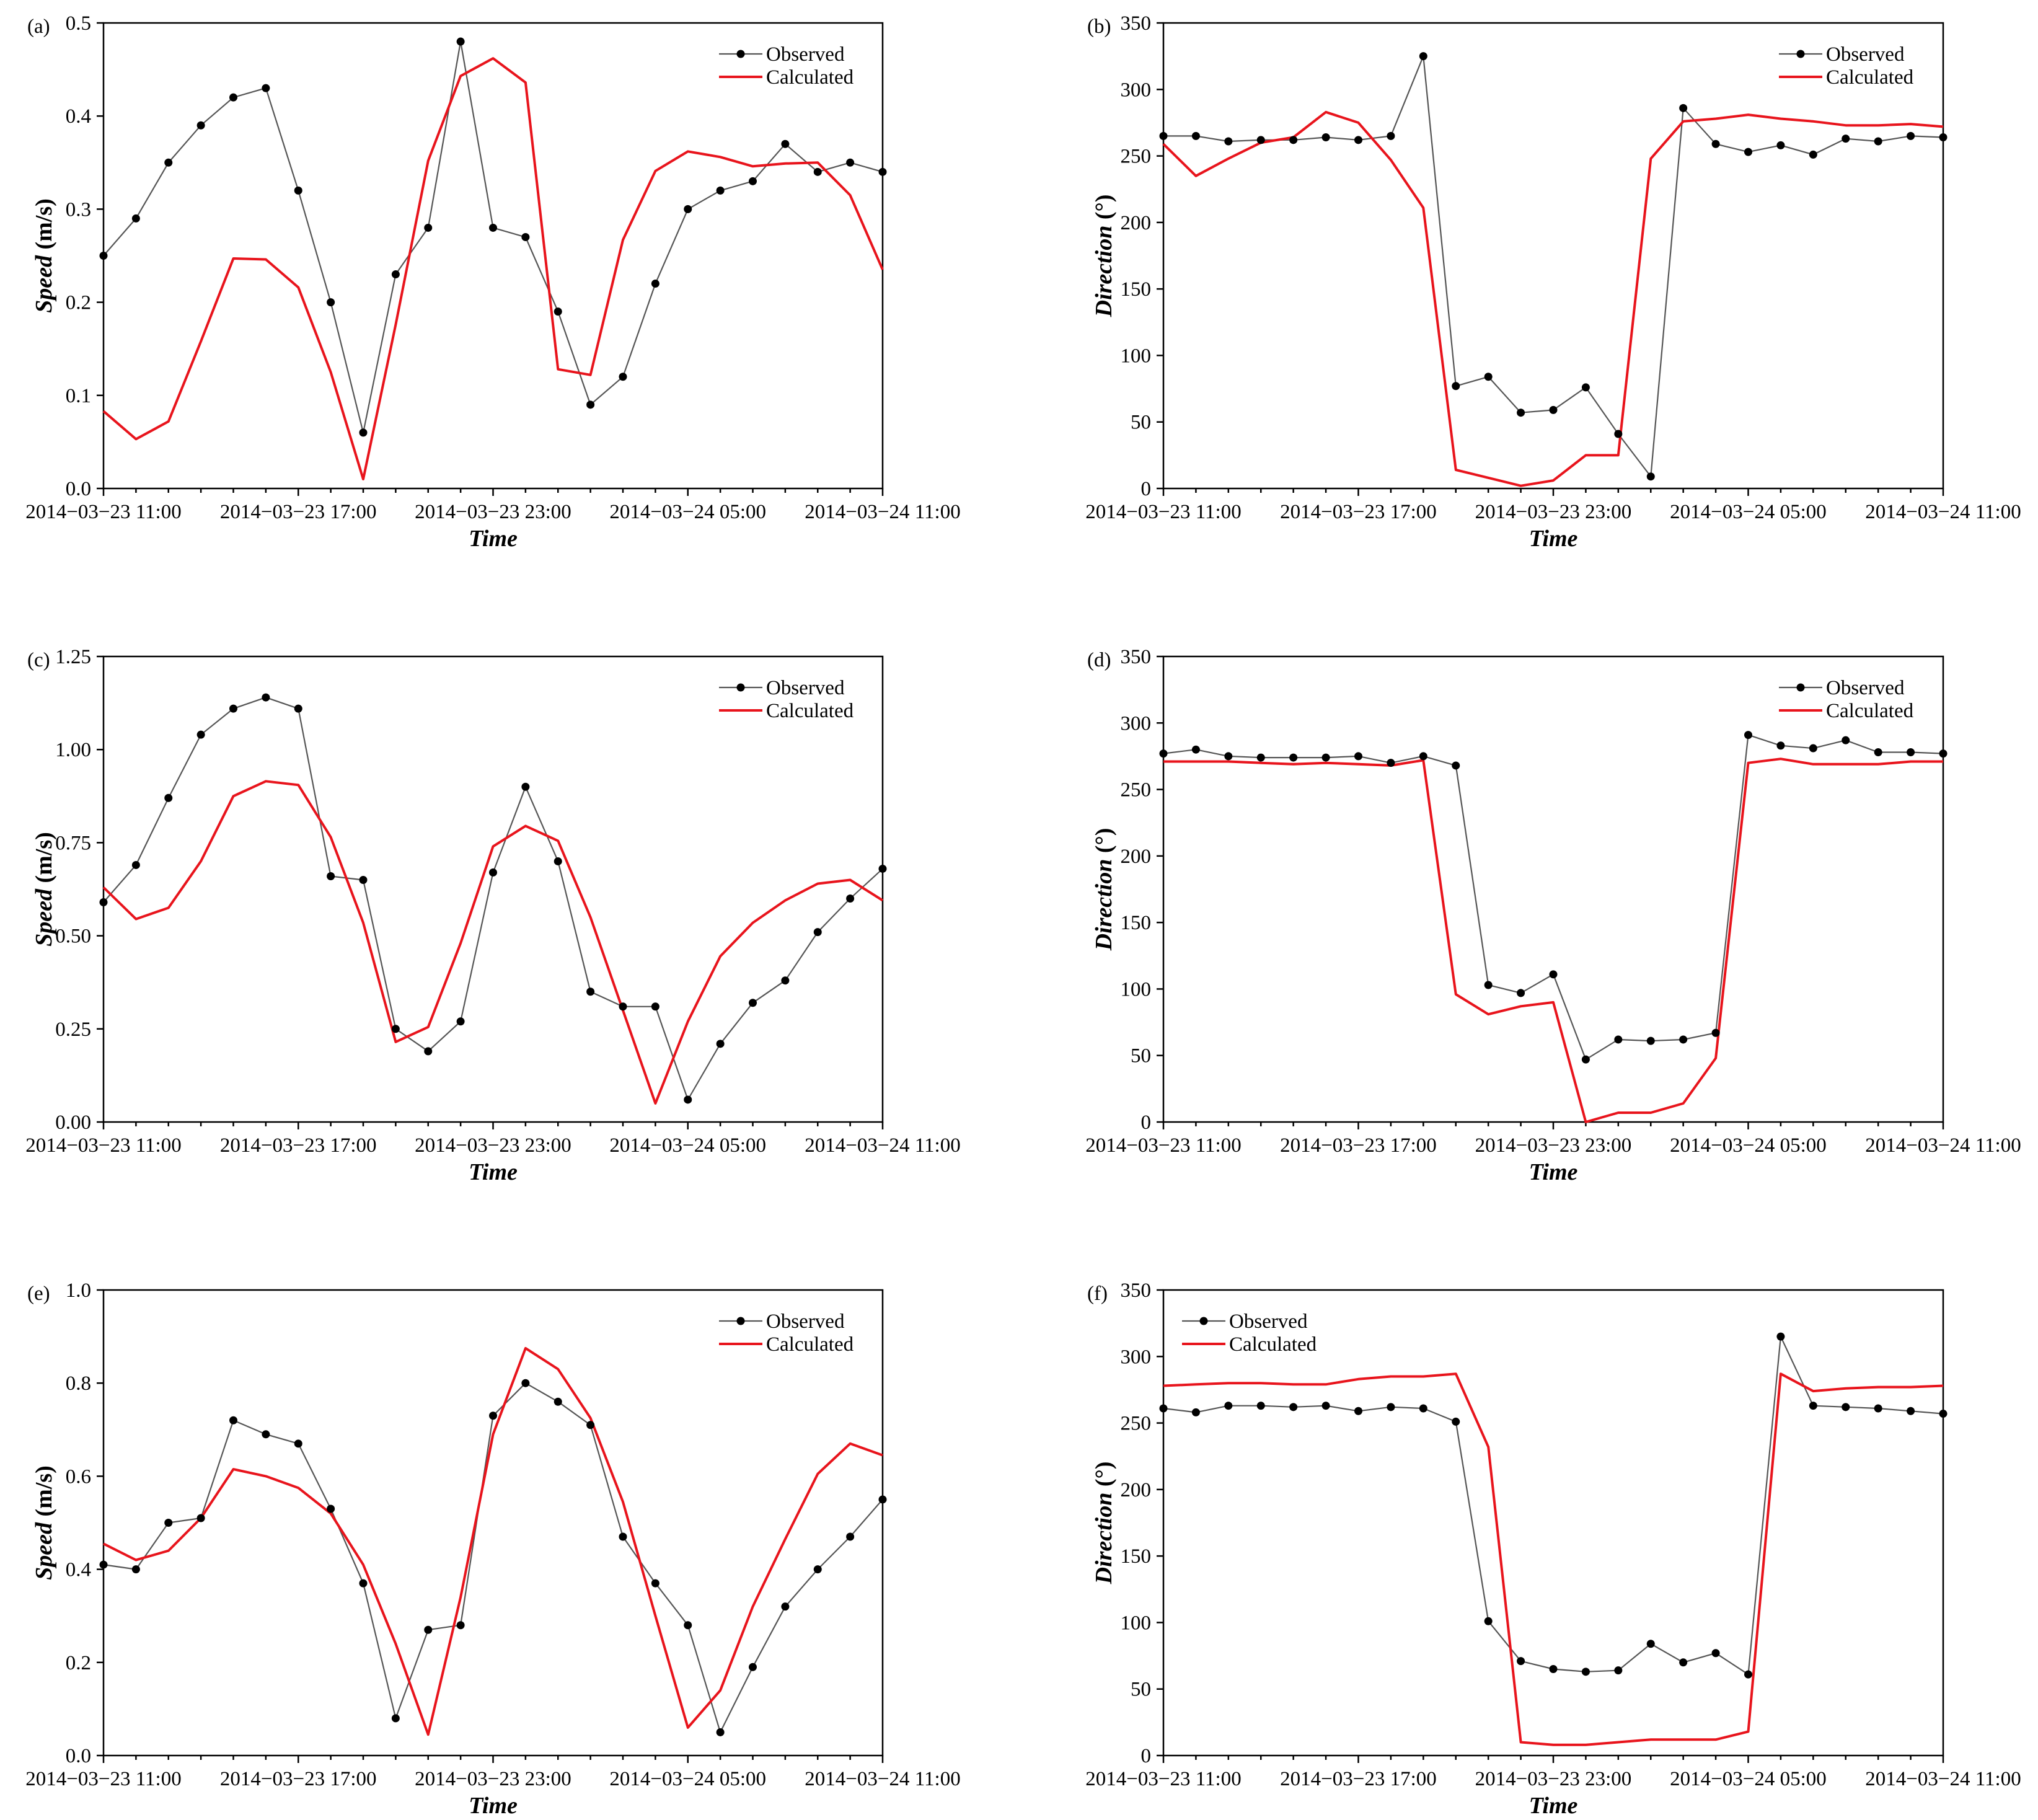 Image resolution: width=2038 pixels, height=1820 pixels. Describe the element at coordinates (1136, 1490) in the screenshot. I see `y-tick-label: 200` at that location.